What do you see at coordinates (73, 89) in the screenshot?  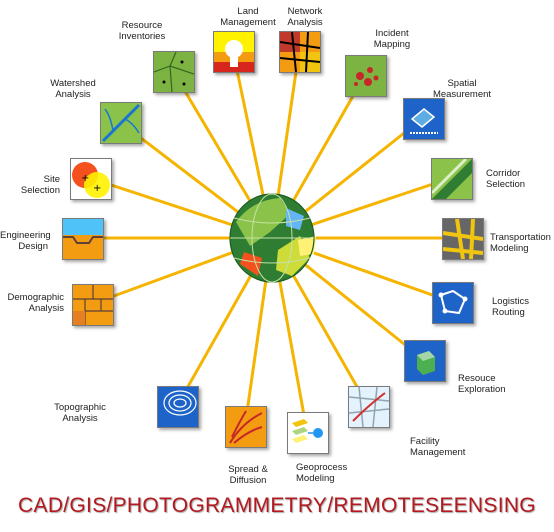 I see `label-watershed-analysis: Watershed Analysis` at bounding box center [73, 89].